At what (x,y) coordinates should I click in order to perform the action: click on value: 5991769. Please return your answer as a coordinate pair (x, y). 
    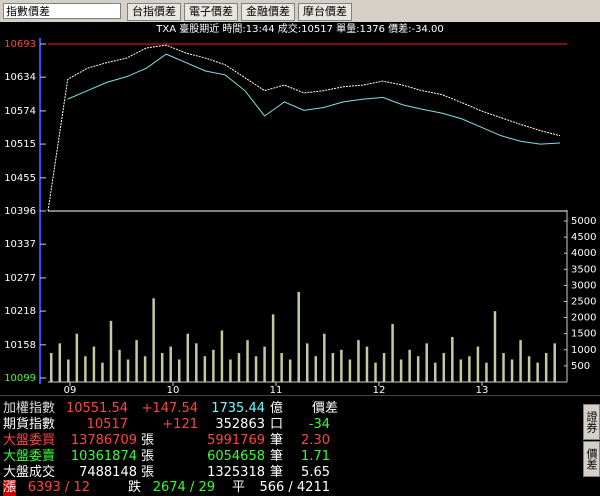
    Looking at the image, I should click on (236, 440).